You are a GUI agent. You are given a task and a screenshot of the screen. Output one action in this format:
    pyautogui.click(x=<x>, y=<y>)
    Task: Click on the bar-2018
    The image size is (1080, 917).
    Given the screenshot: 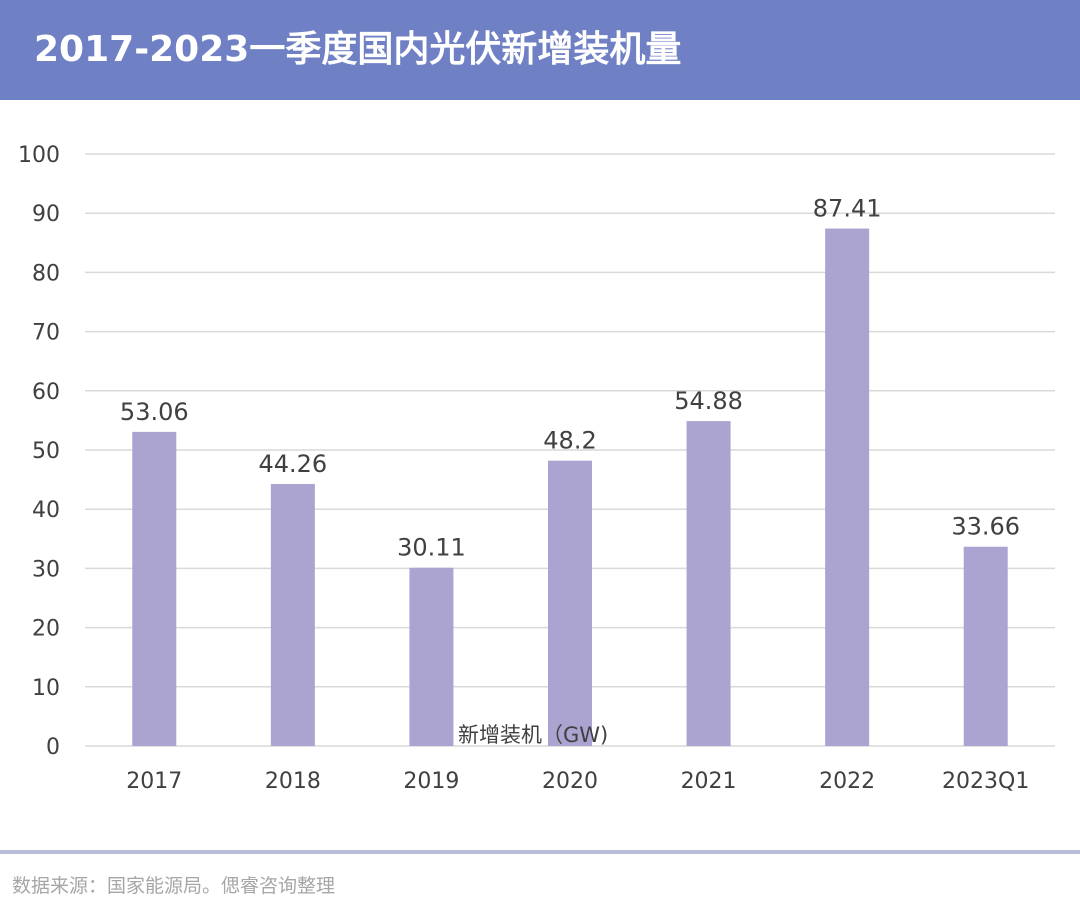 What is the action you would take?
    pyautogui.click(x=292, y=614)
    